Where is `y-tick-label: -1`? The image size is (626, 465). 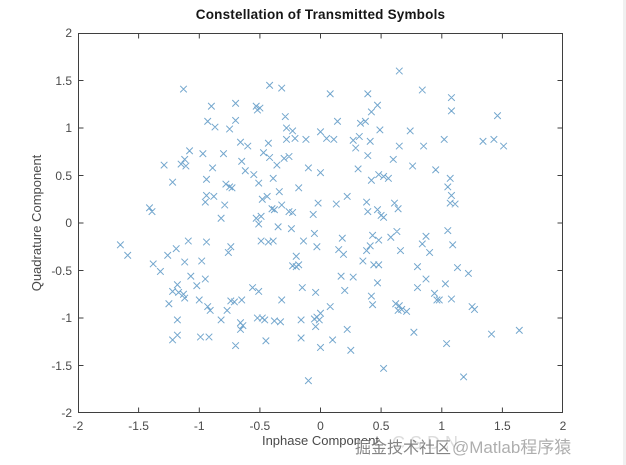 y-tick-label: -1 is located at coordinates (66, 318).